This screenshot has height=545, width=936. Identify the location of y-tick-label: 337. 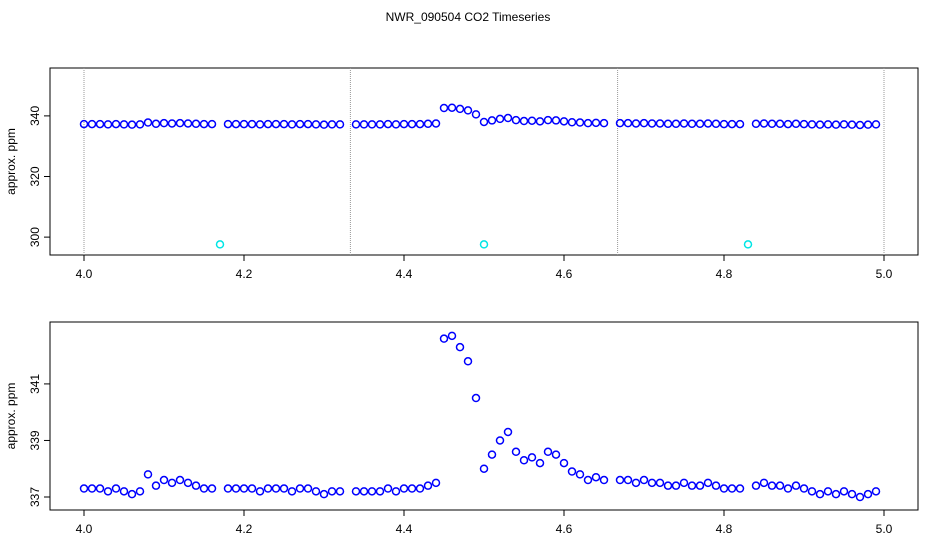
(35, 497).